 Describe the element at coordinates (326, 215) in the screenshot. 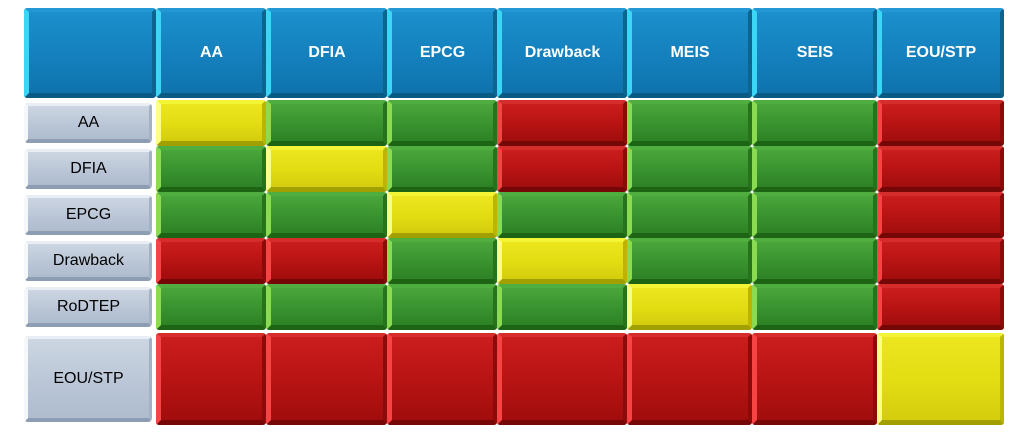

I see `matrix-cell-epcg-dfia` at that location.